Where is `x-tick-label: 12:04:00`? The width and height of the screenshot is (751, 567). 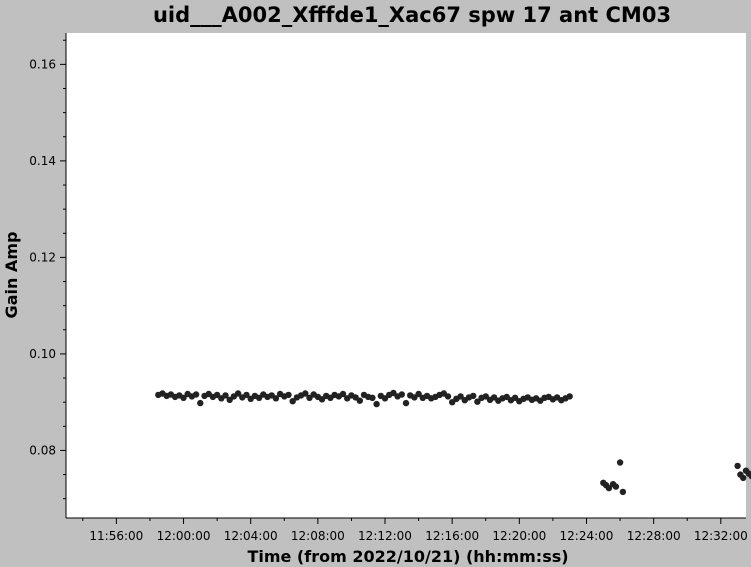
x-tick-label: 12:04:00 is located at coordinates (251, 536).